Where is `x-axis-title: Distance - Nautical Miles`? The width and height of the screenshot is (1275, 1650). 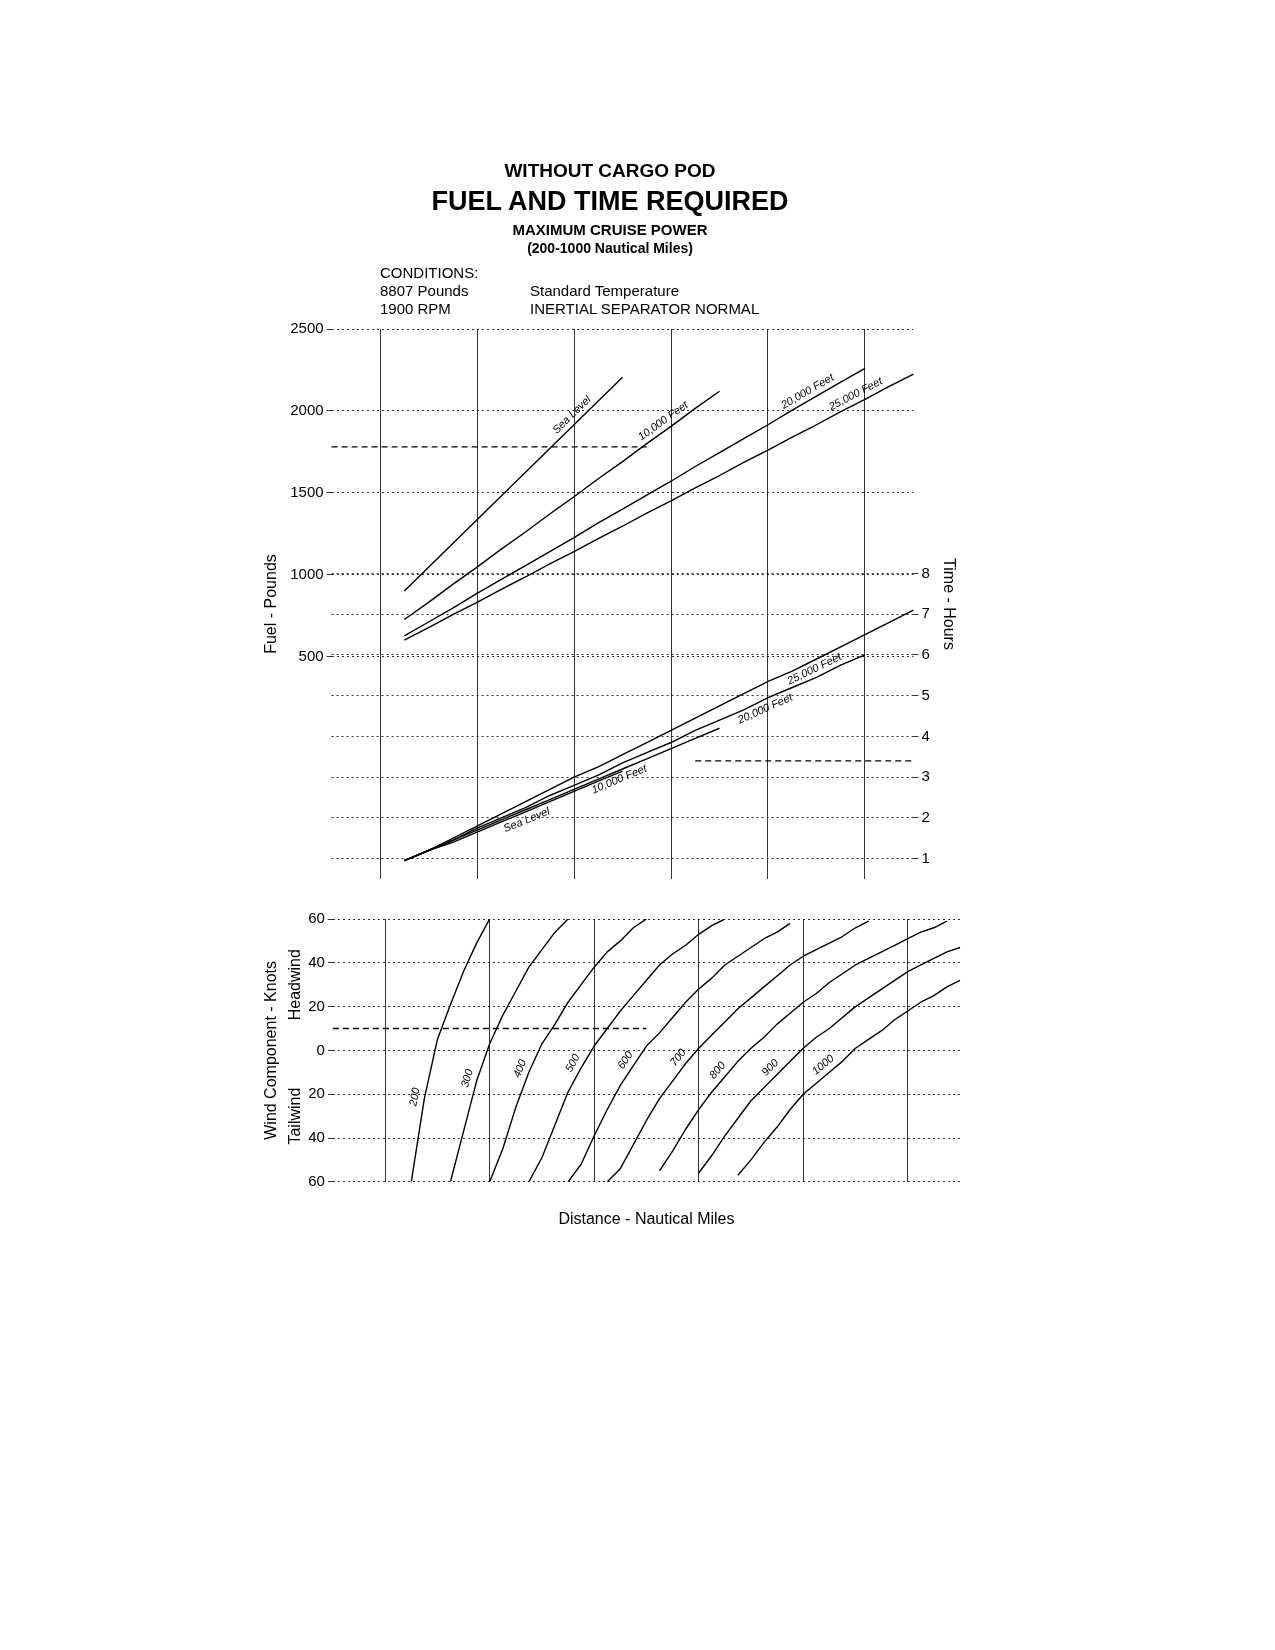
x-axis-title: Distance - Nautical Miles is located at coordinates (646, 1218).